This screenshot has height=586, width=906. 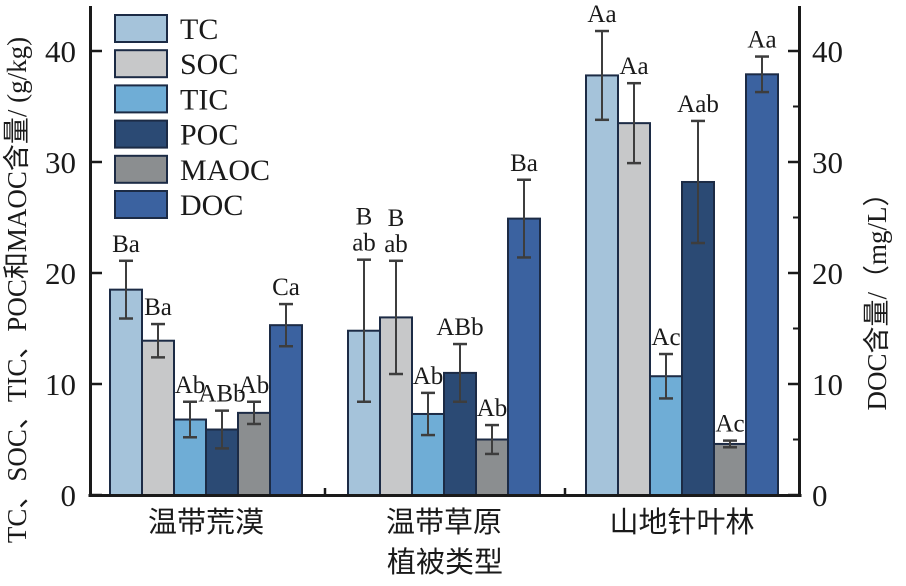 What do you see at coordinates (827, 384) in the screenshot?
I see `right-tick-label: 10` at bounding box center [827, 384].